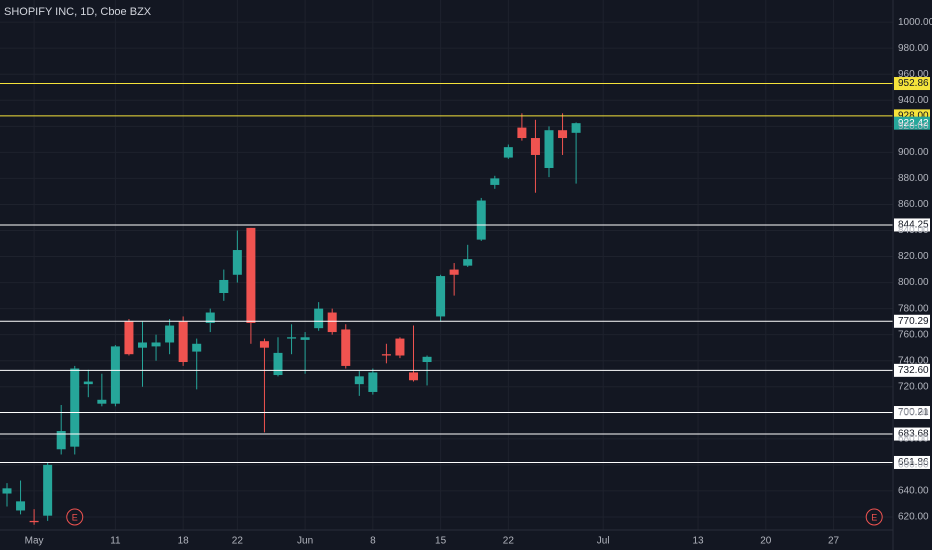  I want to click on last-price-label: 922.42, so click(913, 123).